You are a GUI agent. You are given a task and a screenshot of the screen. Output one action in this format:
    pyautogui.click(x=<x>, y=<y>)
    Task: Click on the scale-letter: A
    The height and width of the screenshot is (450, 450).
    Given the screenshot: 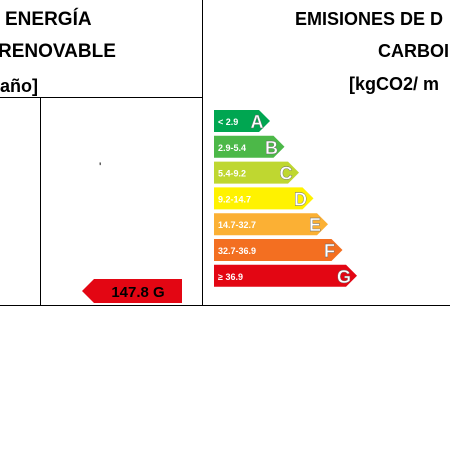 What is the action you would take?
    pyautogui.click(x=257, y=122)
    